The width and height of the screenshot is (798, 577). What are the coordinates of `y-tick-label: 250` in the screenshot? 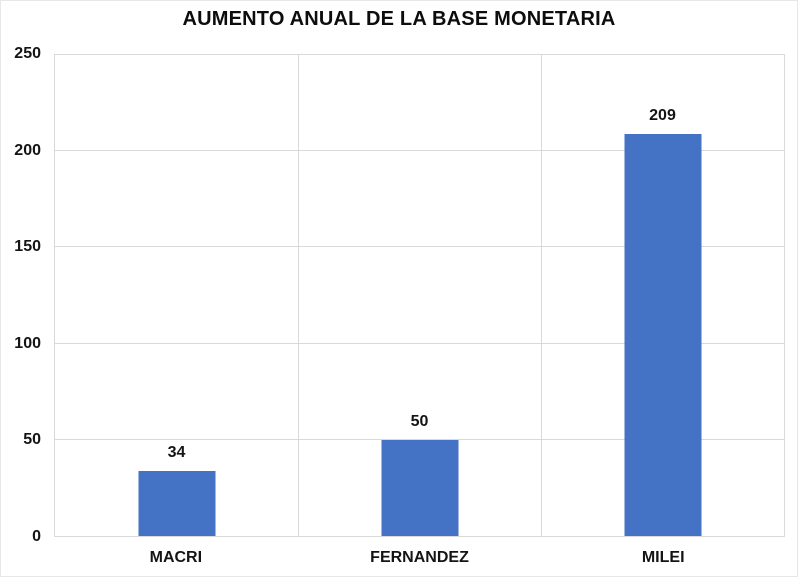 It's located at (27, 53).